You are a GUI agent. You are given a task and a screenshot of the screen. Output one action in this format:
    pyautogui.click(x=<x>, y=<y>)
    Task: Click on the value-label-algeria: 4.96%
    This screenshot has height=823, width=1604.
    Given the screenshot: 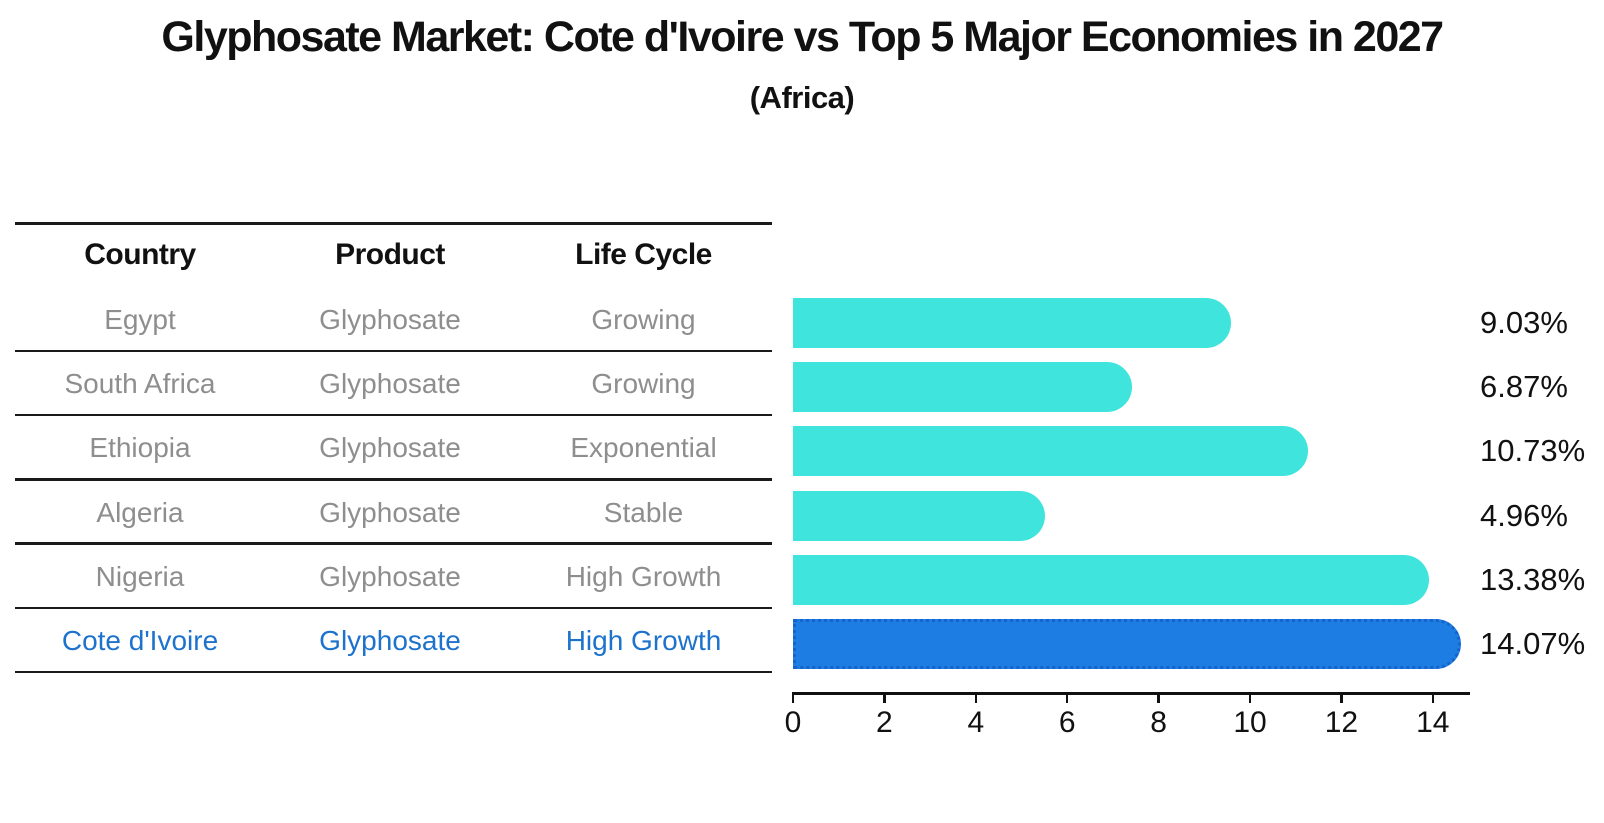 What is the action you would take?
    pyautogui.click(x=1524, y=515)
    